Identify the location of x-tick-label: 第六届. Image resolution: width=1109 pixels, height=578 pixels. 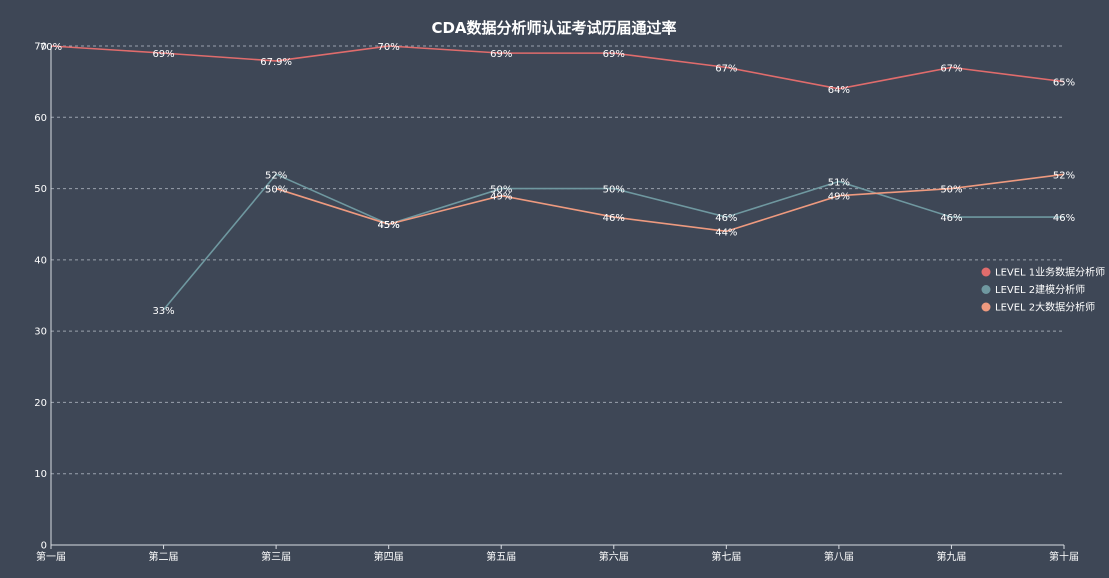
(614, 556).